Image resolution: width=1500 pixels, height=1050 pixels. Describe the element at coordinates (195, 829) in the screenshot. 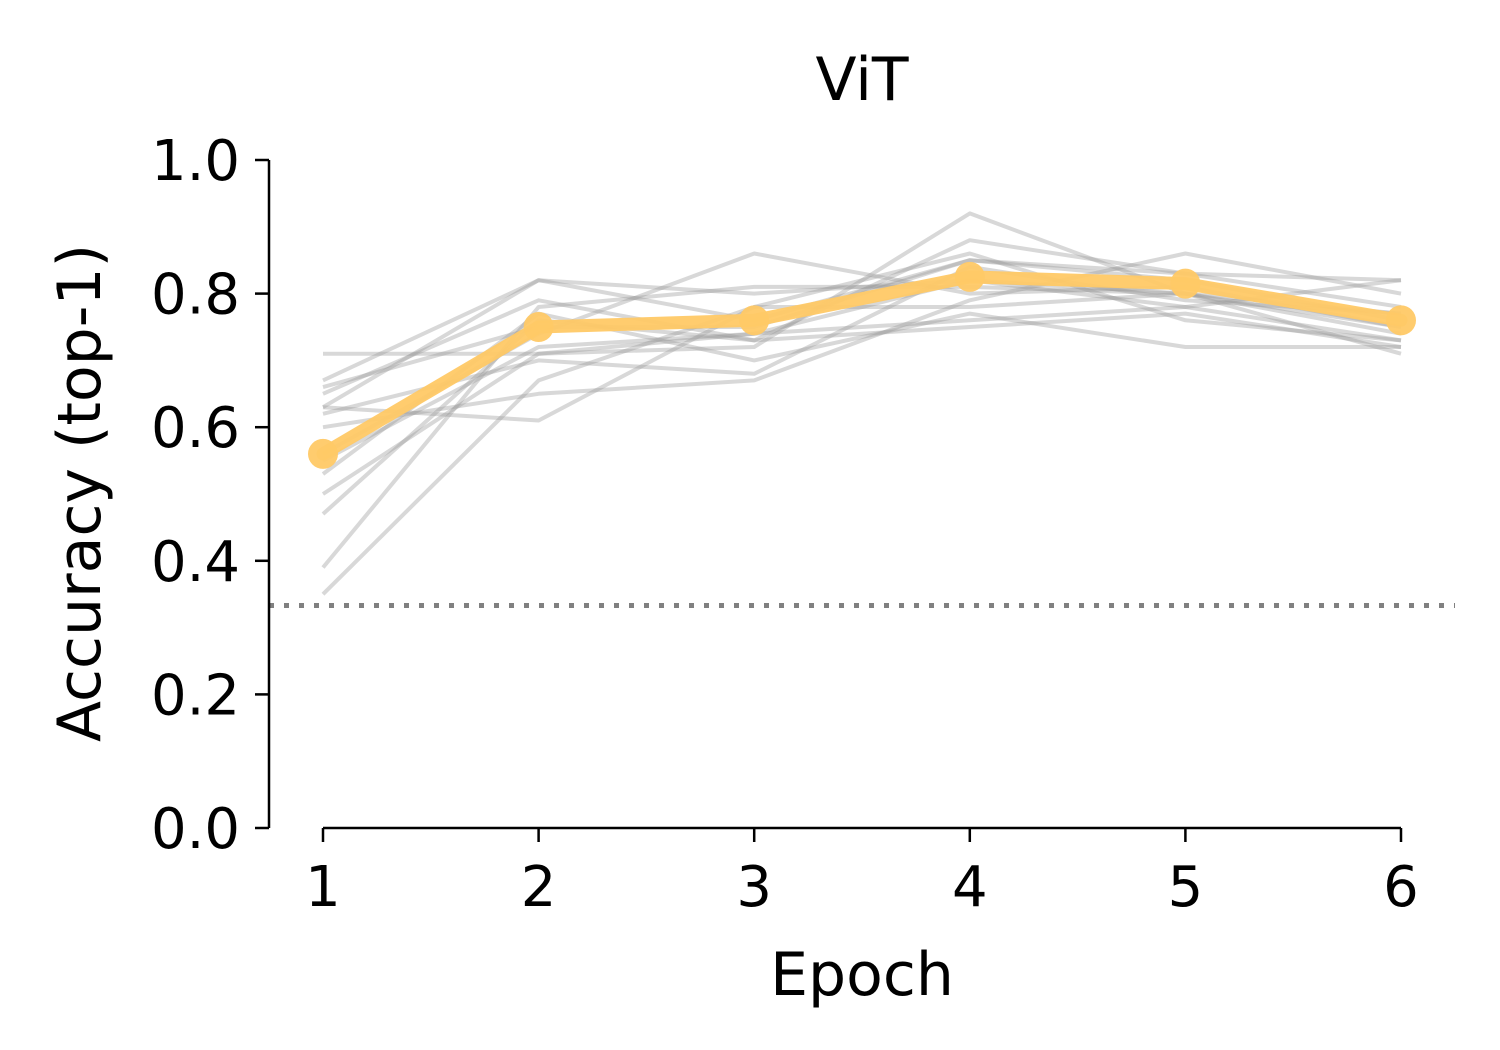

I see `y-tick-label-0.0: 0.0` at that location.